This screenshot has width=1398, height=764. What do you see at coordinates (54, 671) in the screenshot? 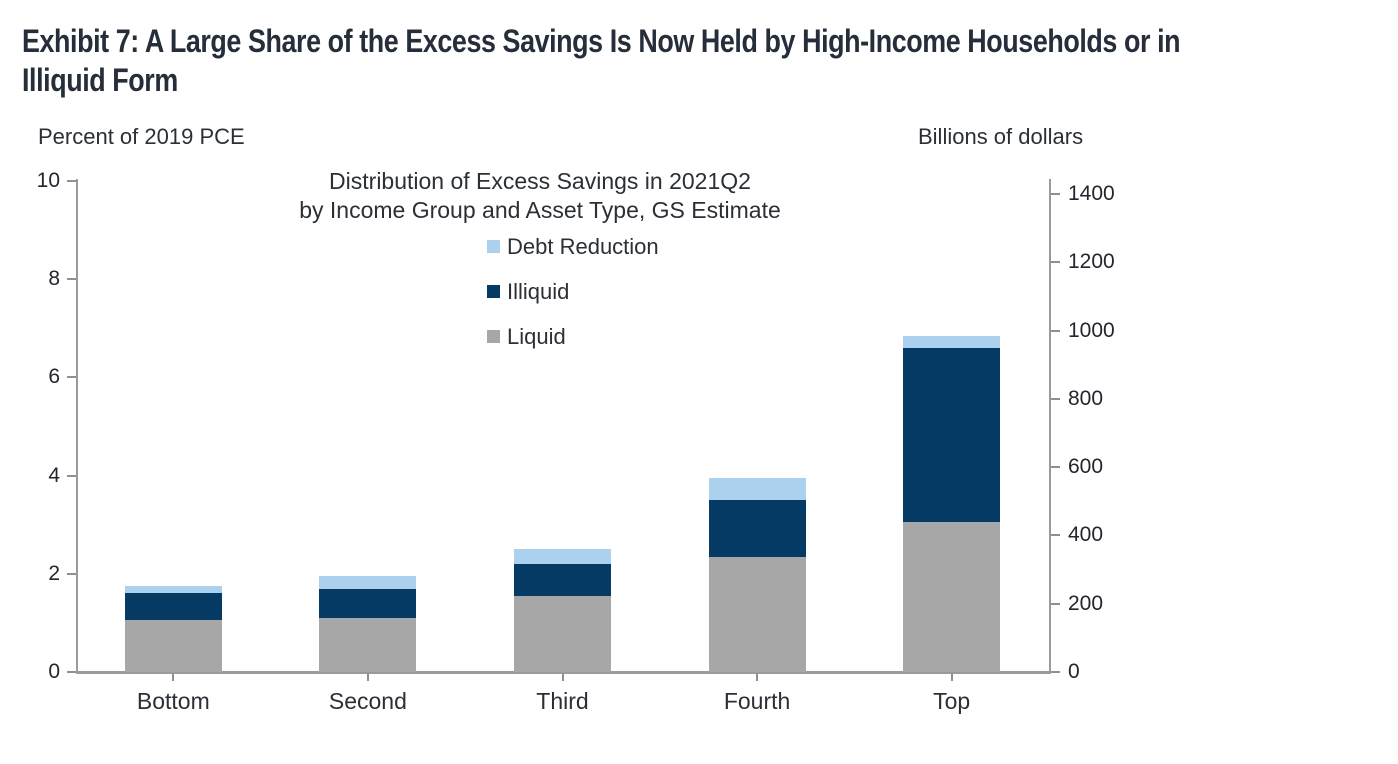
I see `y-left-tick-label: 0` at bounding box center [54, 671].